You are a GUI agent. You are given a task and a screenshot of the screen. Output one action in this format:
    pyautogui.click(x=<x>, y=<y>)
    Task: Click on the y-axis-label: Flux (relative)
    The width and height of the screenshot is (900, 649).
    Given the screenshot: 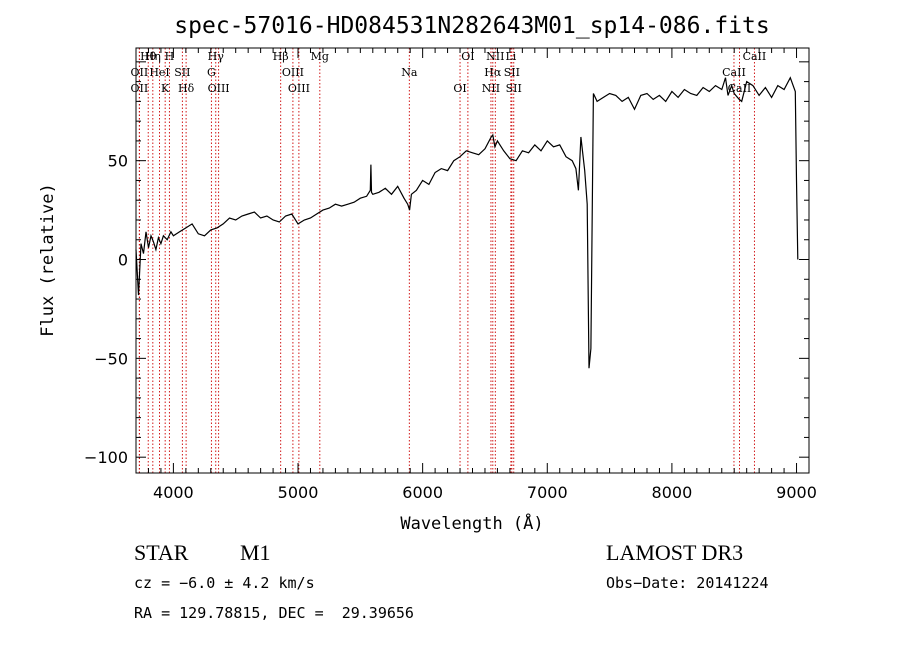 What is the action you would take?
    pyautogui.click(x=48, y=260)
    